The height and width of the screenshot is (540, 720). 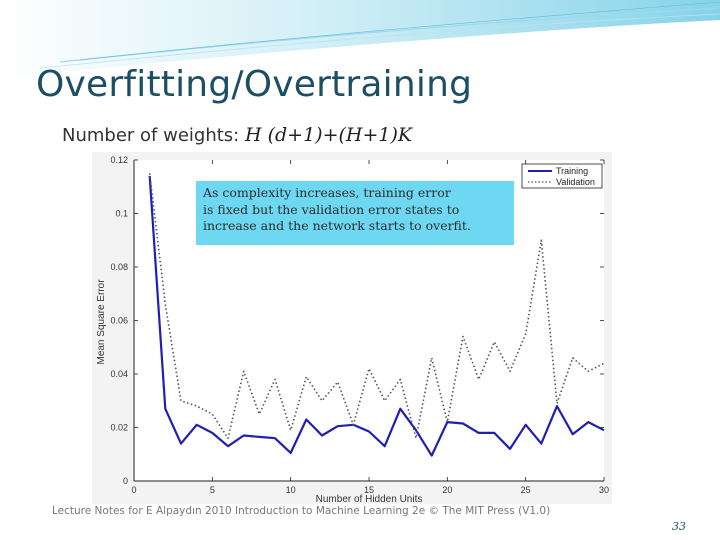 What do you see at coordinates (369, 499) in the screenshot?
I see `x-axis-label: Number of Hidden Units` at bounding box center [369, 499].